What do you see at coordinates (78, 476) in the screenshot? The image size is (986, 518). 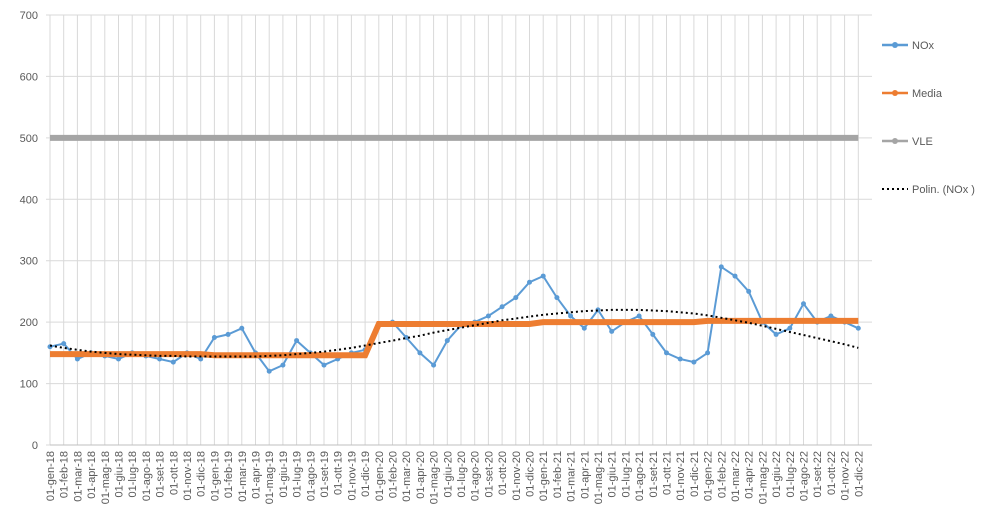 I see `x-tick-label: 01-mar-18` at bounding box center [78, 476].